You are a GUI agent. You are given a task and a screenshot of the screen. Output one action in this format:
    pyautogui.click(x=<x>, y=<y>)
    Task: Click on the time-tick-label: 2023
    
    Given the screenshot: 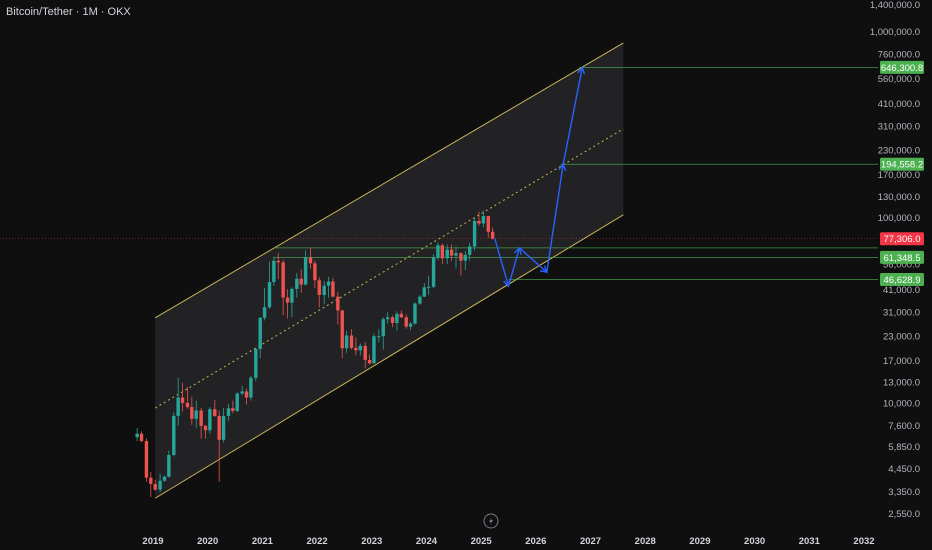 What is the action you would take?
    pyautogui.click(x=371, y=541)
    